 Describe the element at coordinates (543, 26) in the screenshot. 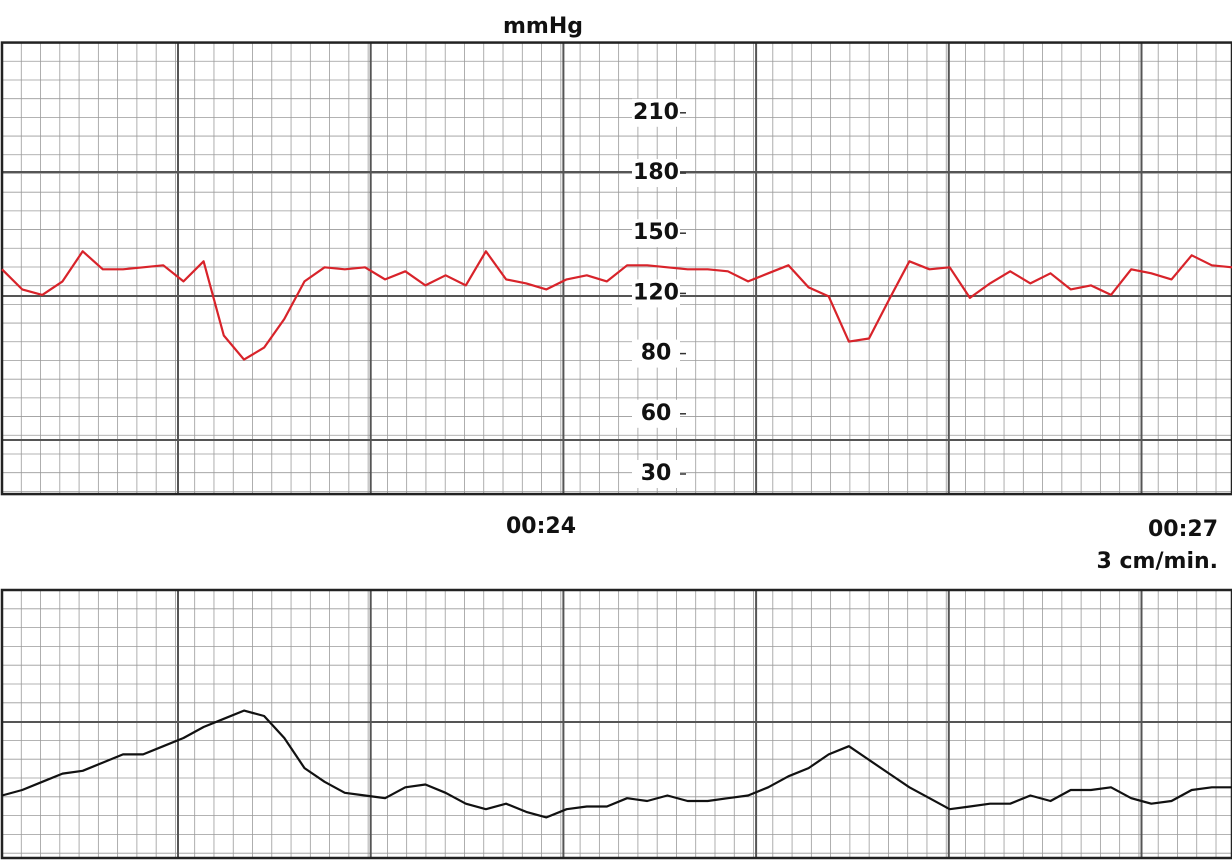

I see `y-axis-unit: mmHg` at that location.